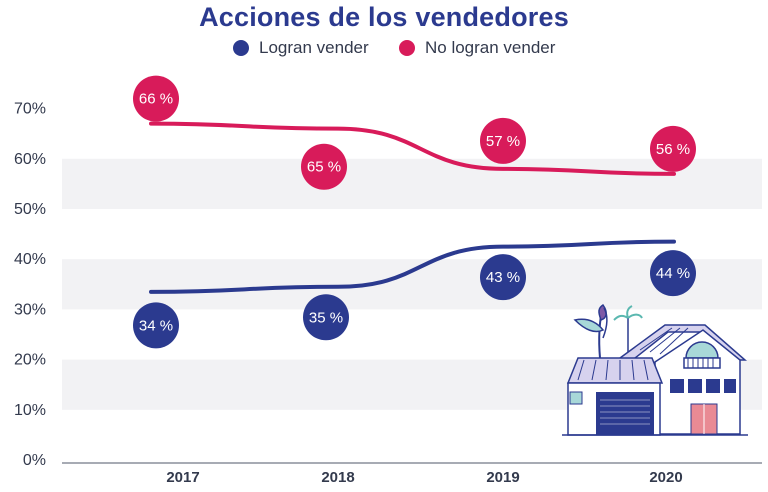 The height and width of the screenshot is (492, 768). Describe the element at coordinates (30, 159) in the screenshot. I see `y-tick-label: 60%` at that location.